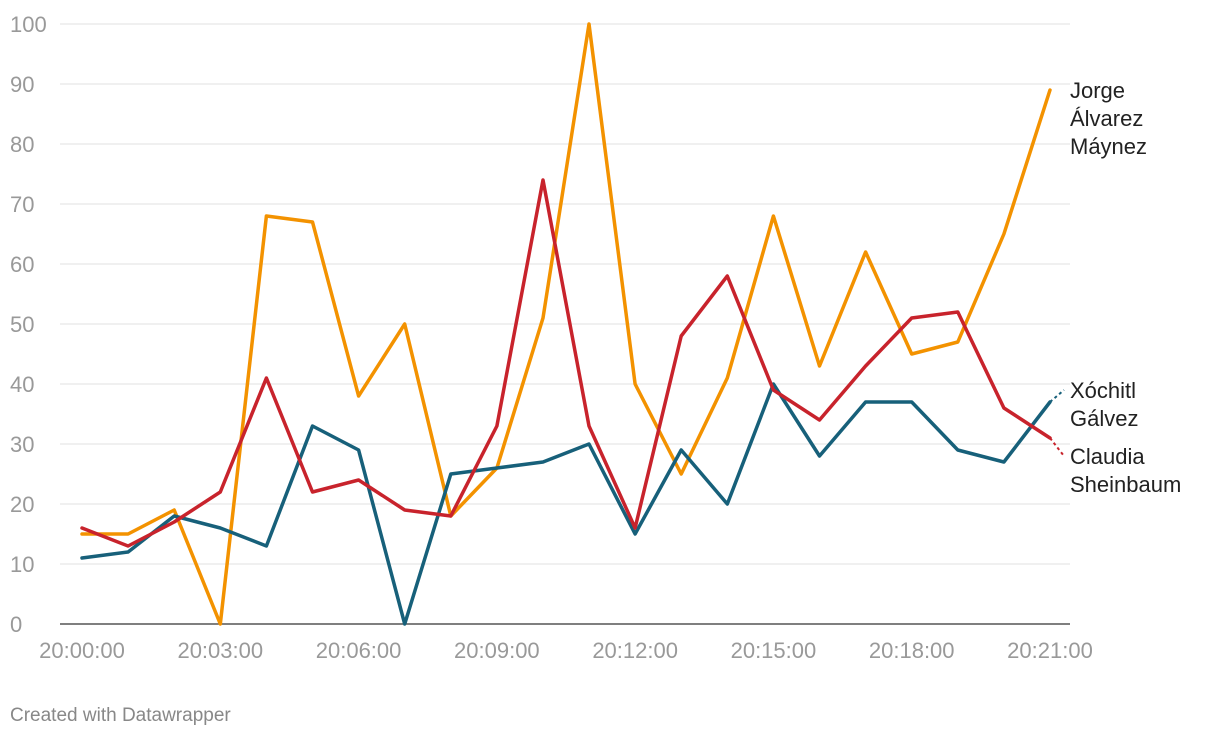 This screenshot has height=740, width=1220. I want to click on series-label: Xóchitl Gálvez, so click(1104, 404).